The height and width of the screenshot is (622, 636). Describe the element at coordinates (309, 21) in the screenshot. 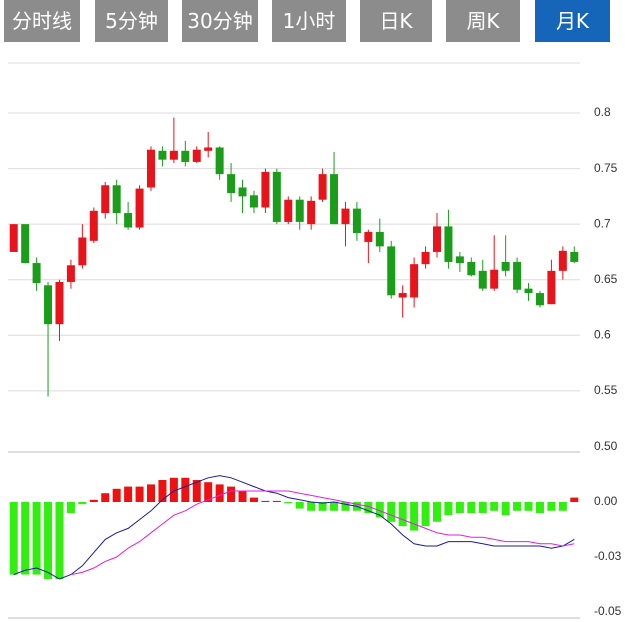

I see `tab: 1小时` at that location.